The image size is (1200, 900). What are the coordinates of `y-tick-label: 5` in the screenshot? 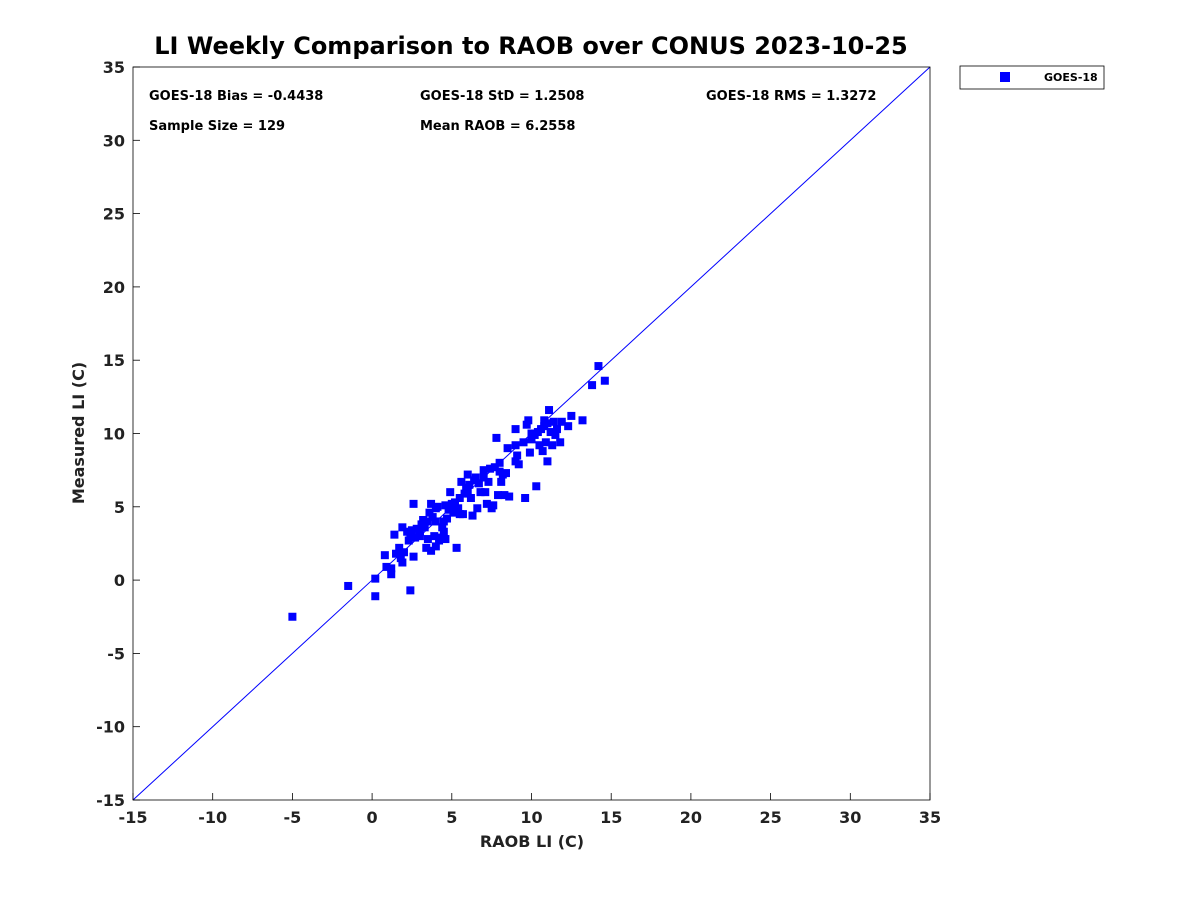 It's located at (119, 507).